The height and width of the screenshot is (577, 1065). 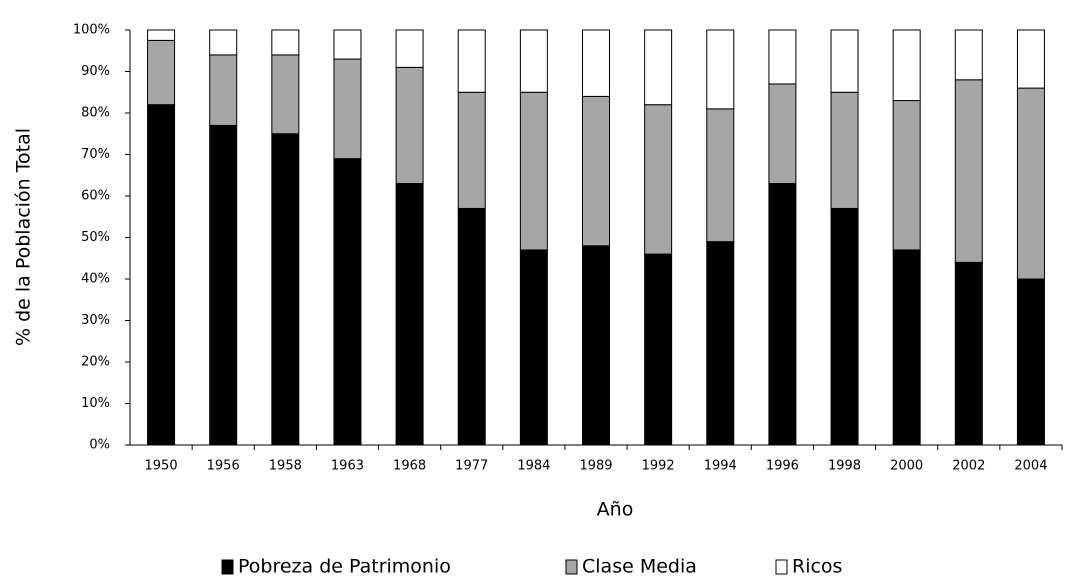 I want to click on y-tick-label: 20%, so click(x=95, y=362).